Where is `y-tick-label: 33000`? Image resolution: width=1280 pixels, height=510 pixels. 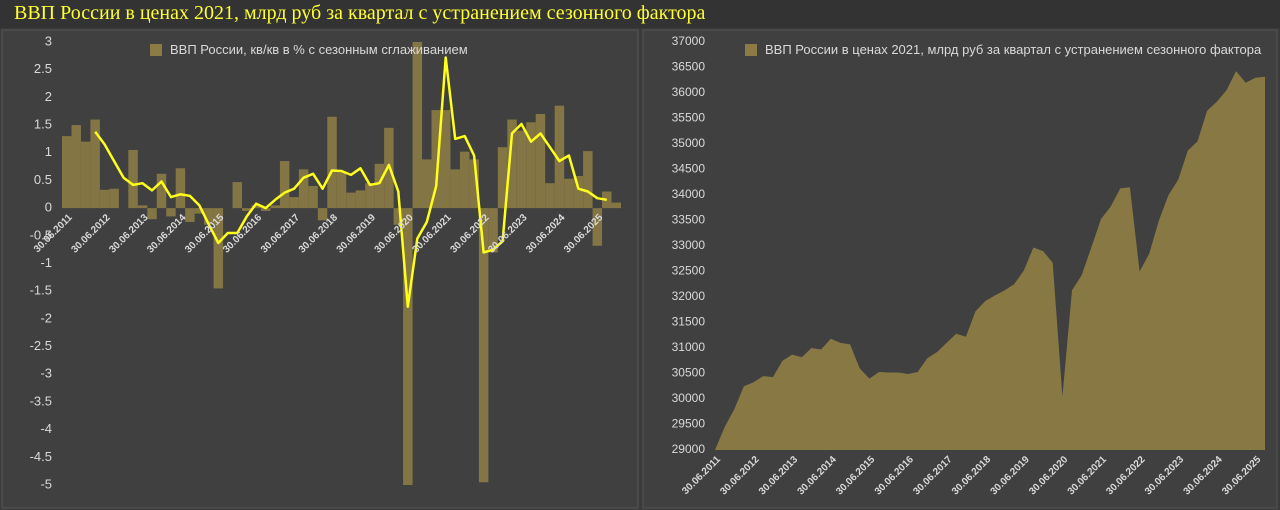
y-tick-label: 33000 is located at coordinates (689, 245).